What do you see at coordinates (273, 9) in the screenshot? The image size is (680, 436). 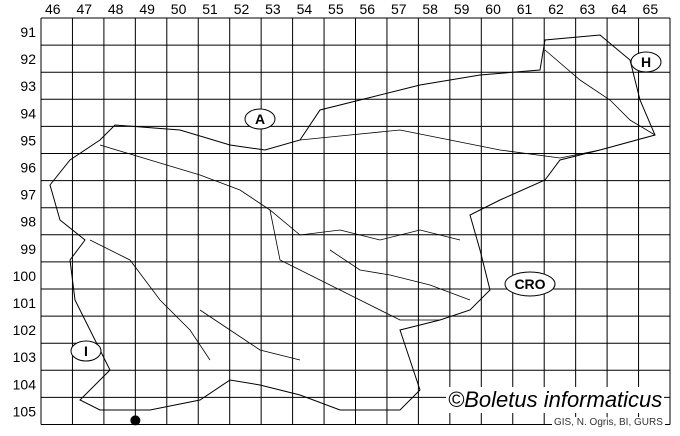 I see `column-label: 53` at bounding box center [273, 9].